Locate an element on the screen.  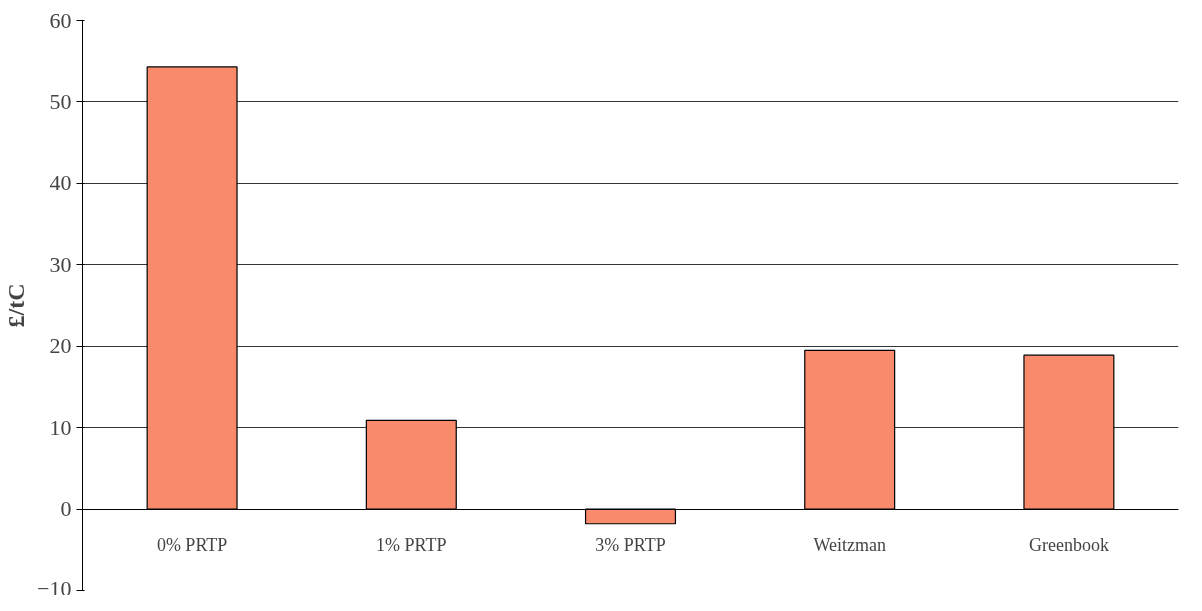
y-tick-label: 30 is located at coordinates (60, 264).